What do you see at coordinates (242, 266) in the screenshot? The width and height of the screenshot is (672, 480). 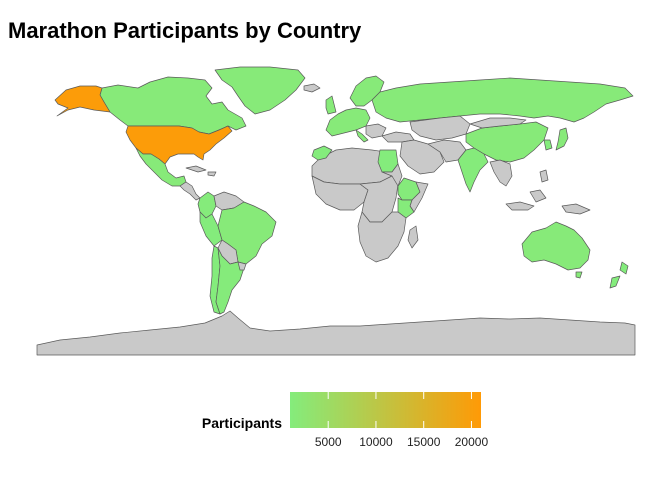 I see `country-uruguay` at bounding box center [242, 266].